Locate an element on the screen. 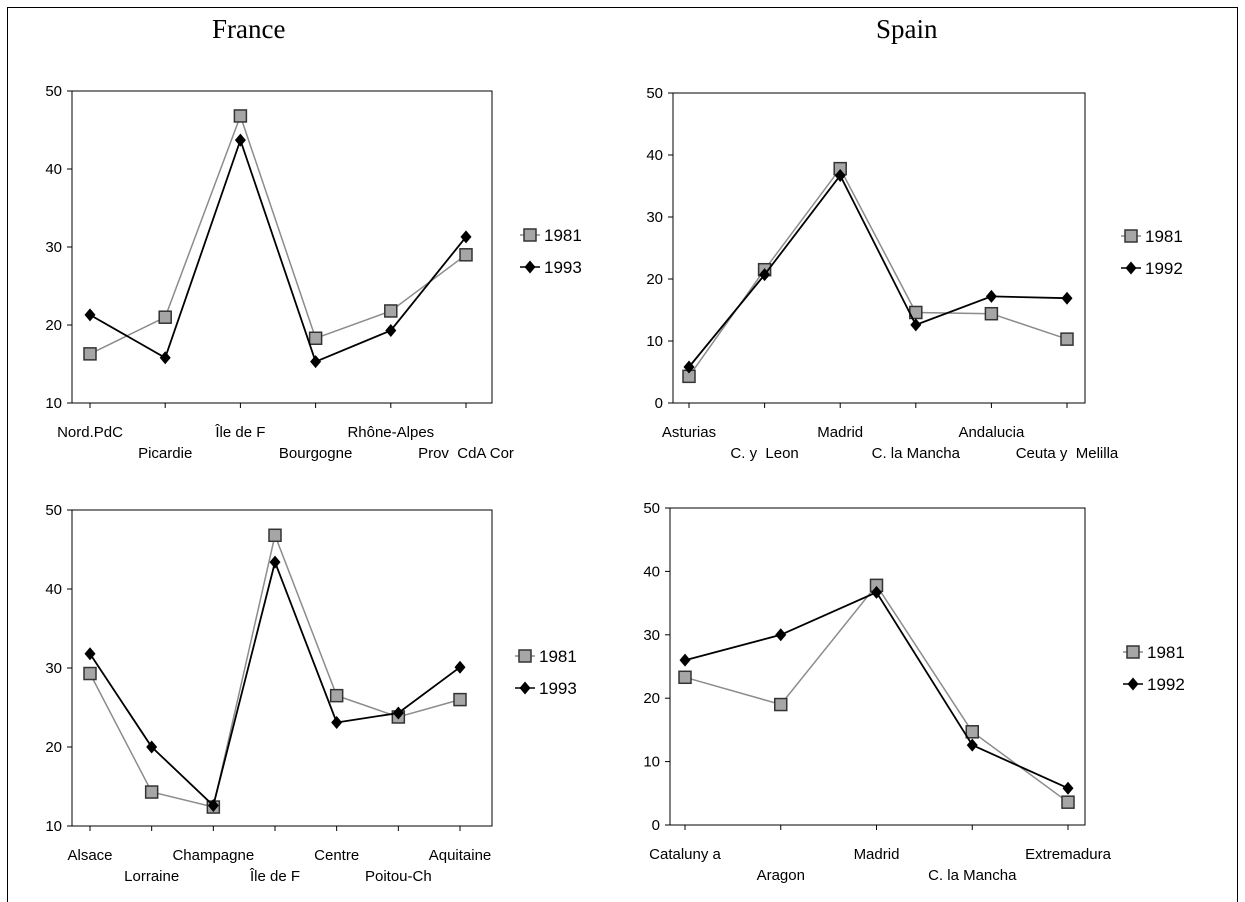 The width and height of the screenshot is (1245, 902). x-tick-label: Poitou-Ch is located at coordinates (398, 876).